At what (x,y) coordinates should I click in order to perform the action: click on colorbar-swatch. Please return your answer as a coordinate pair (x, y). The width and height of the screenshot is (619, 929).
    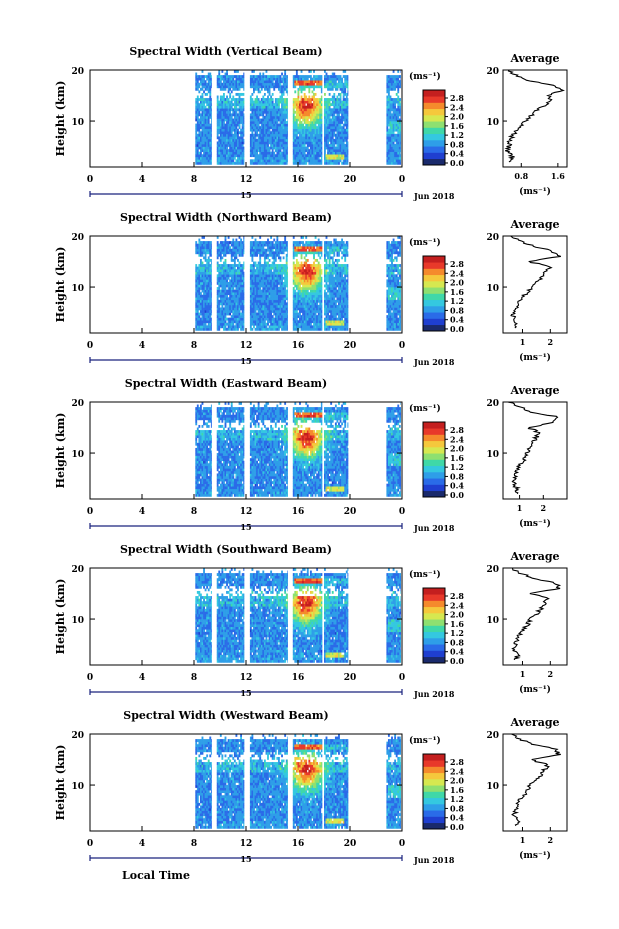
    Looking at the image, I should click on (434, 124).